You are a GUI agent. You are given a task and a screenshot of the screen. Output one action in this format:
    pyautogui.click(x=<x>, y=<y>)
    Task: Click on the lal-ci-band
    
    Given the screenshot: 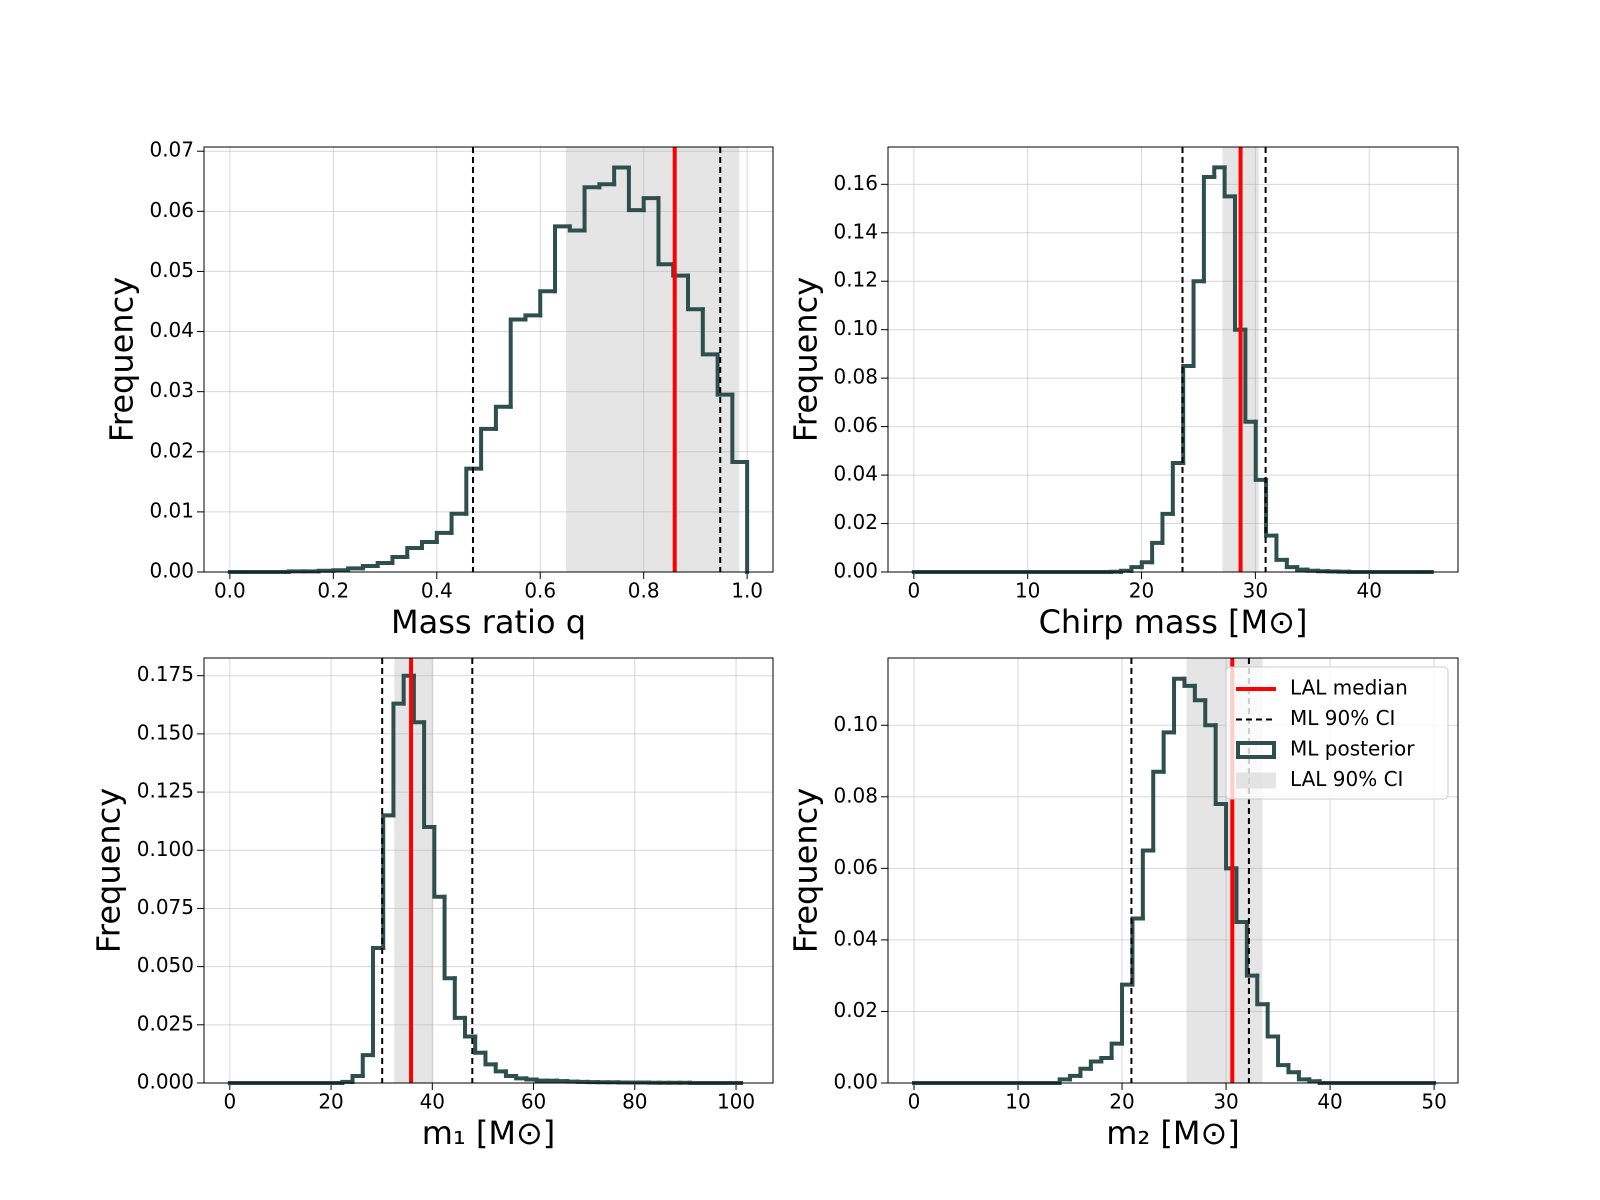 What is the action you would take?
    pyautogui.click(x=414, y=870)
    